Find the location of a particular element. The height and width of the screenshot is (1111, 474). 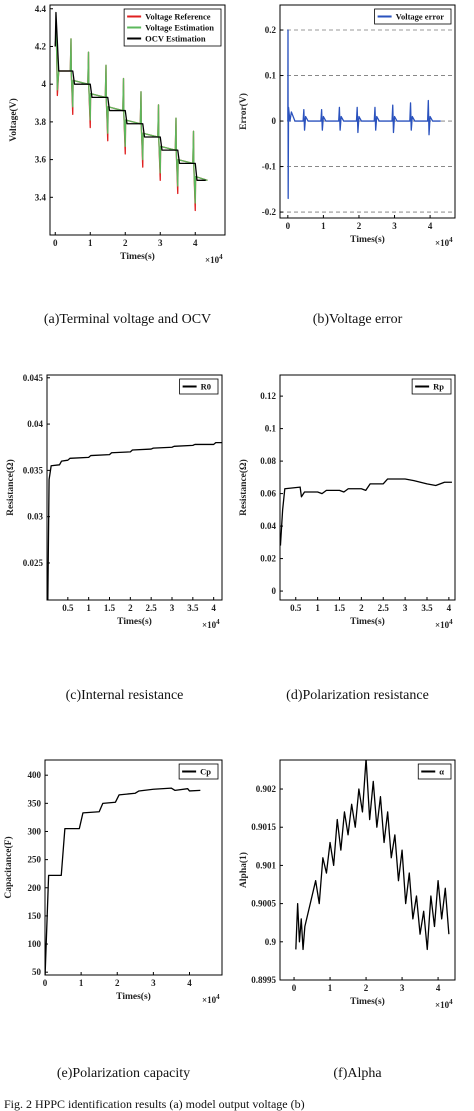

y-tick-label: 150 is located at coordinates (35, 916).